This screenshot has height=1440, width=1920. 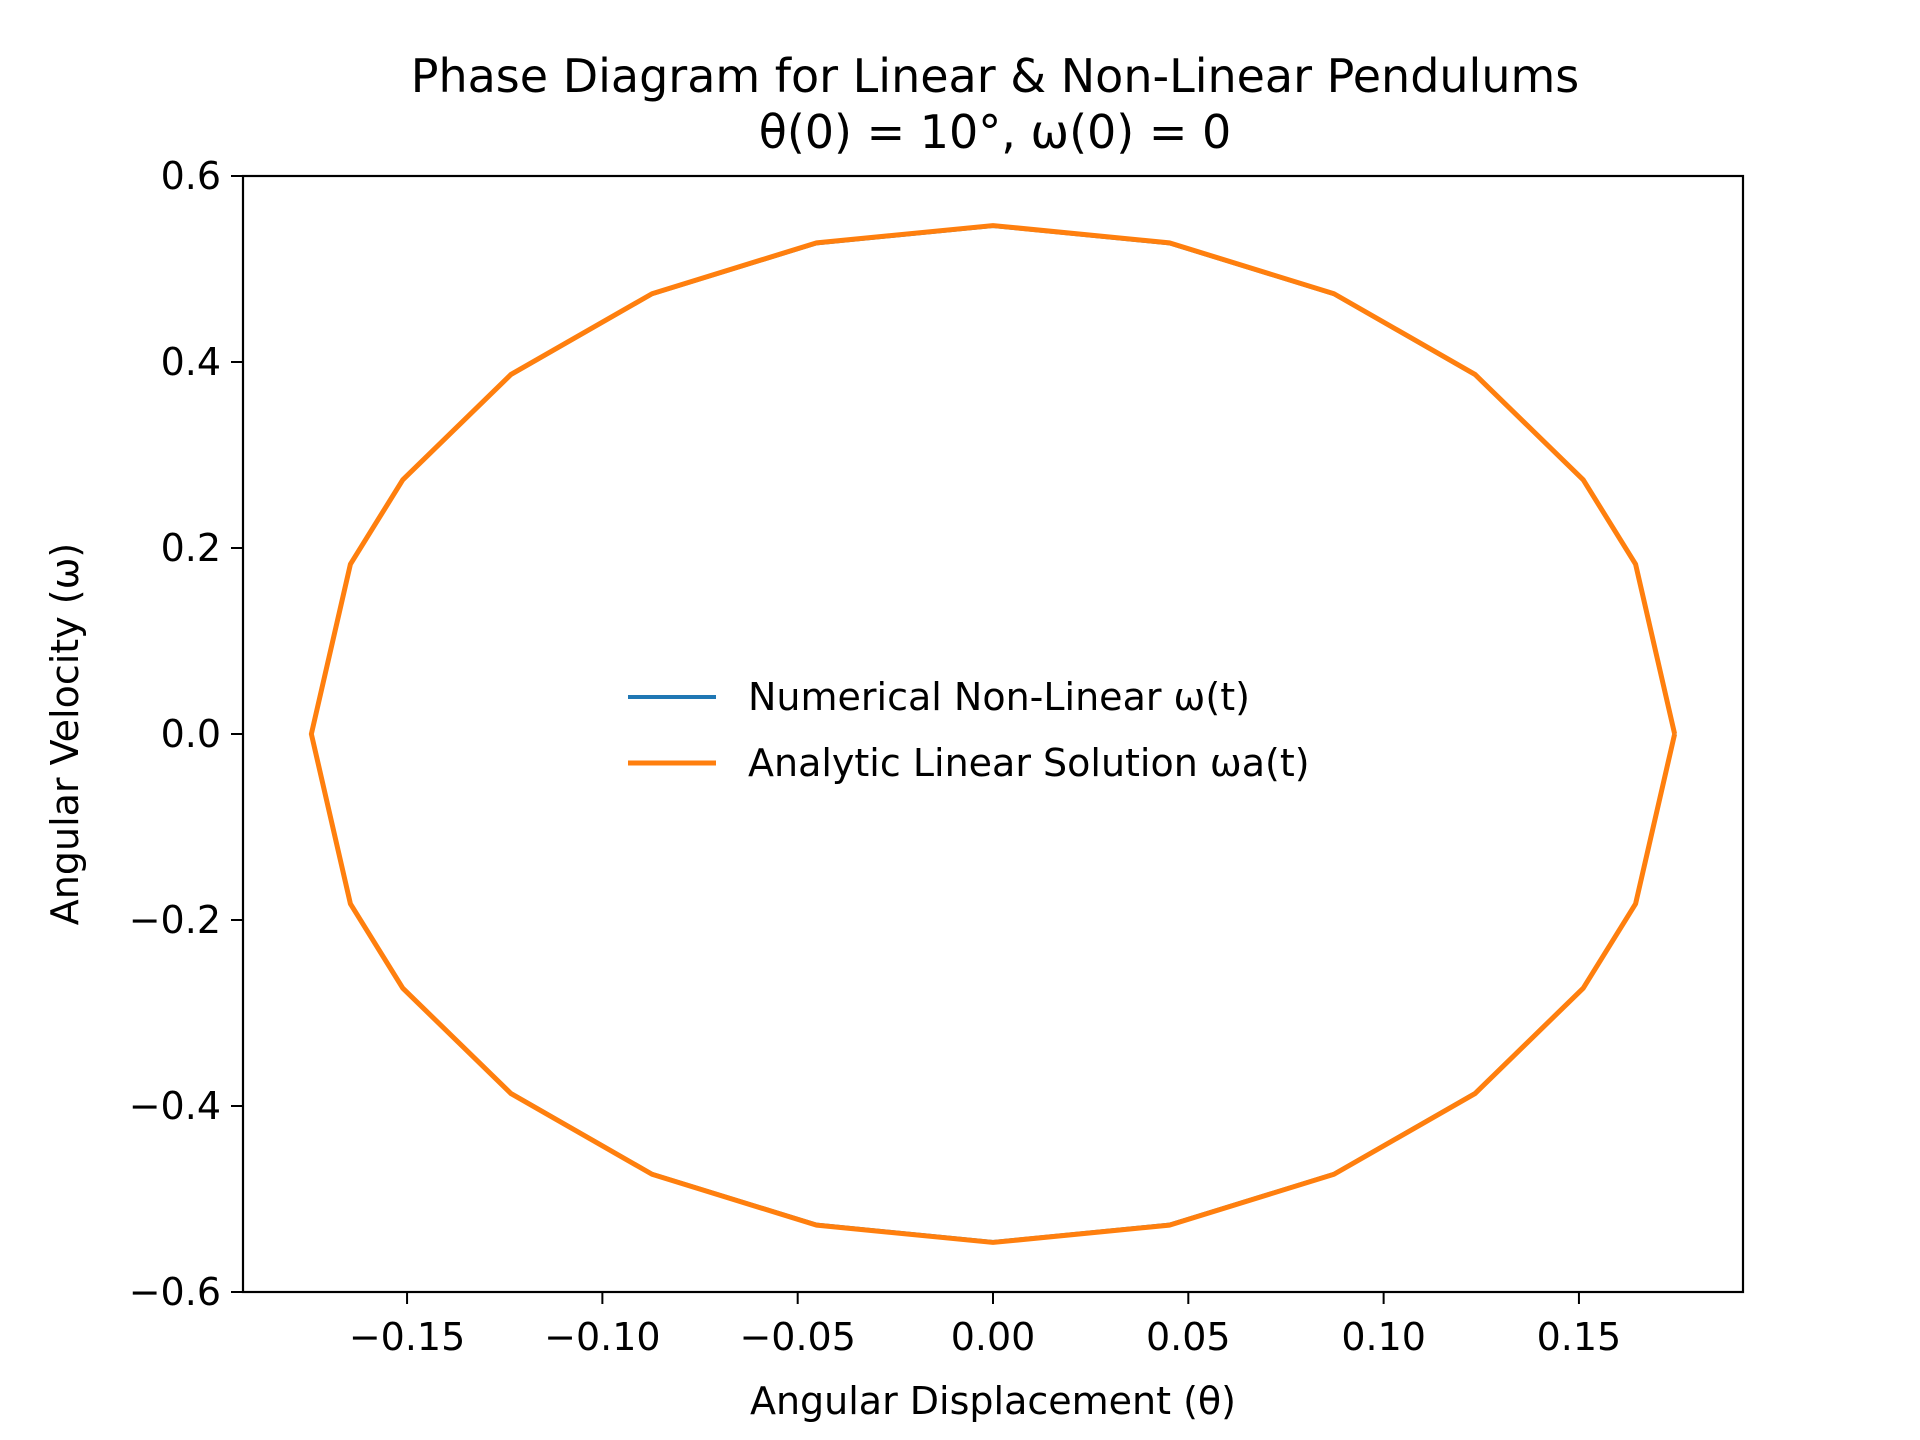 What do you see at coordinates (995, 132) in the screenshot?
I see `chart-subtitle: θ(0) = 10°, ω(0) = 0` at bounding box center [995, 132].